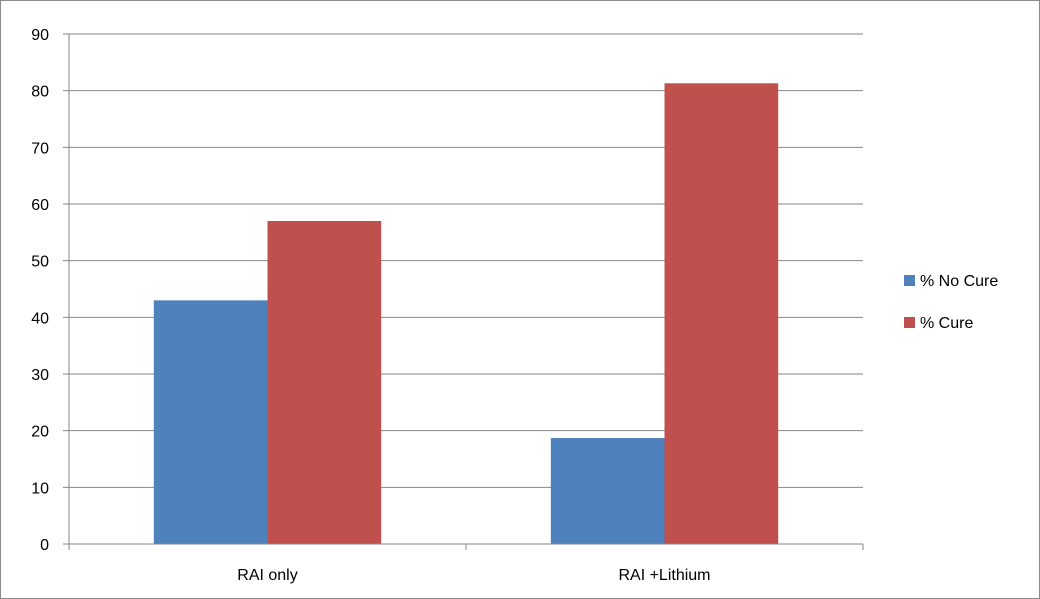  Describe the element at coordinates (664, 575) in the screenshot. I see `x-category-label: RAI +Lithium` at that location.